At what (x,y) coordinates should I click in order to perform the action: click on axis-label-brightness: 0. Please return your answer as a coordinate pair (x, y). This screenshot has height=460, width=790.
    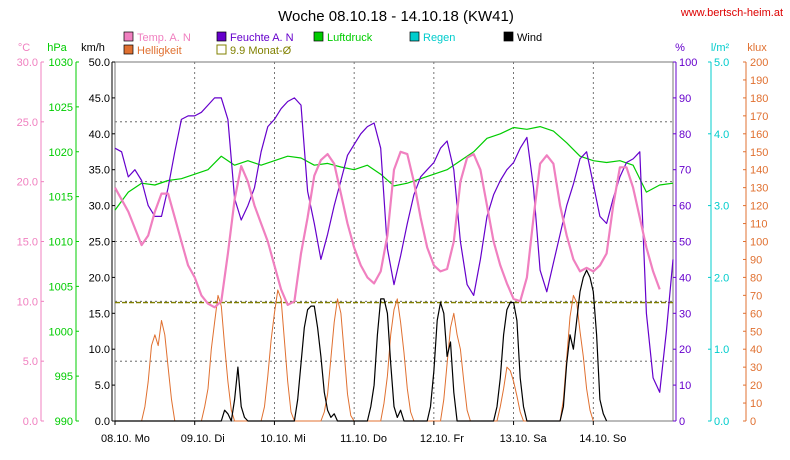
    Looking at the image, I should click on (753, 422).